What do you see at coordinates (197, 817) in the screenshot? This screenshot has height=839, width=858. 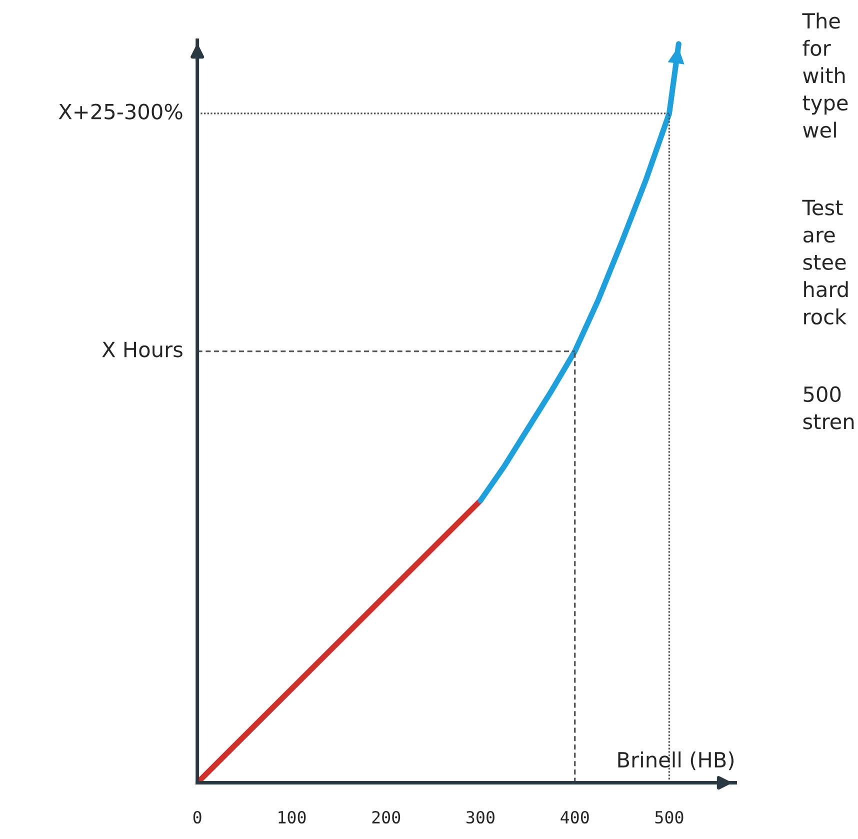 I see `x-tick-label: 0` at bounding box center [197, 817].